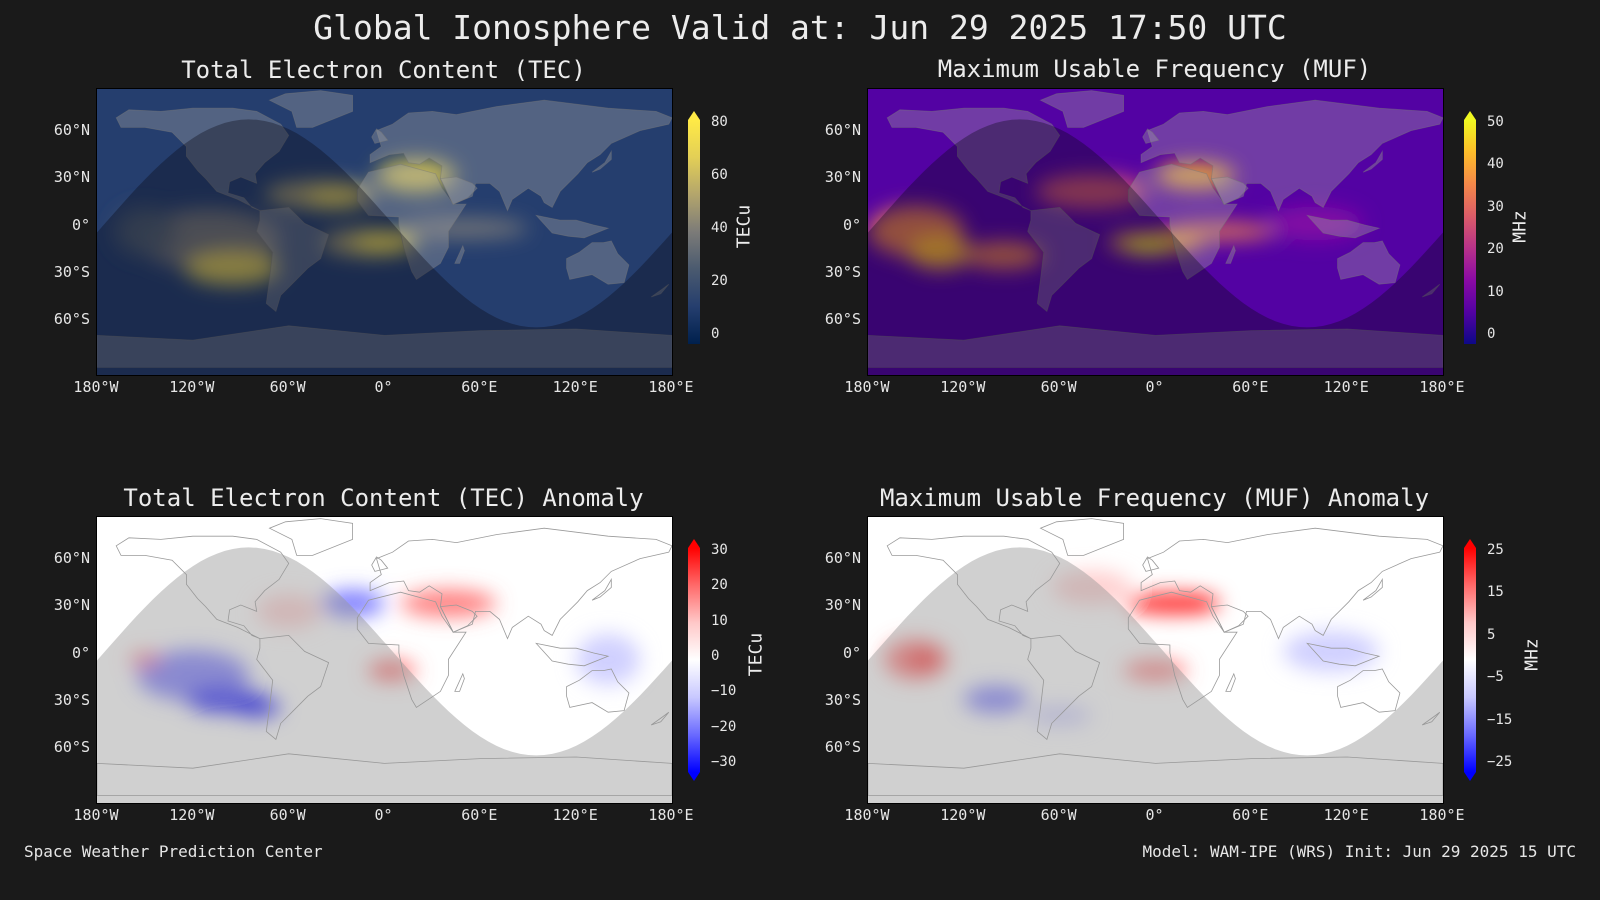  What do you see at coordinates (1470, 776) in the screenshot?
I see `colorbar-extend-min` at bounding box center [1470, 776].